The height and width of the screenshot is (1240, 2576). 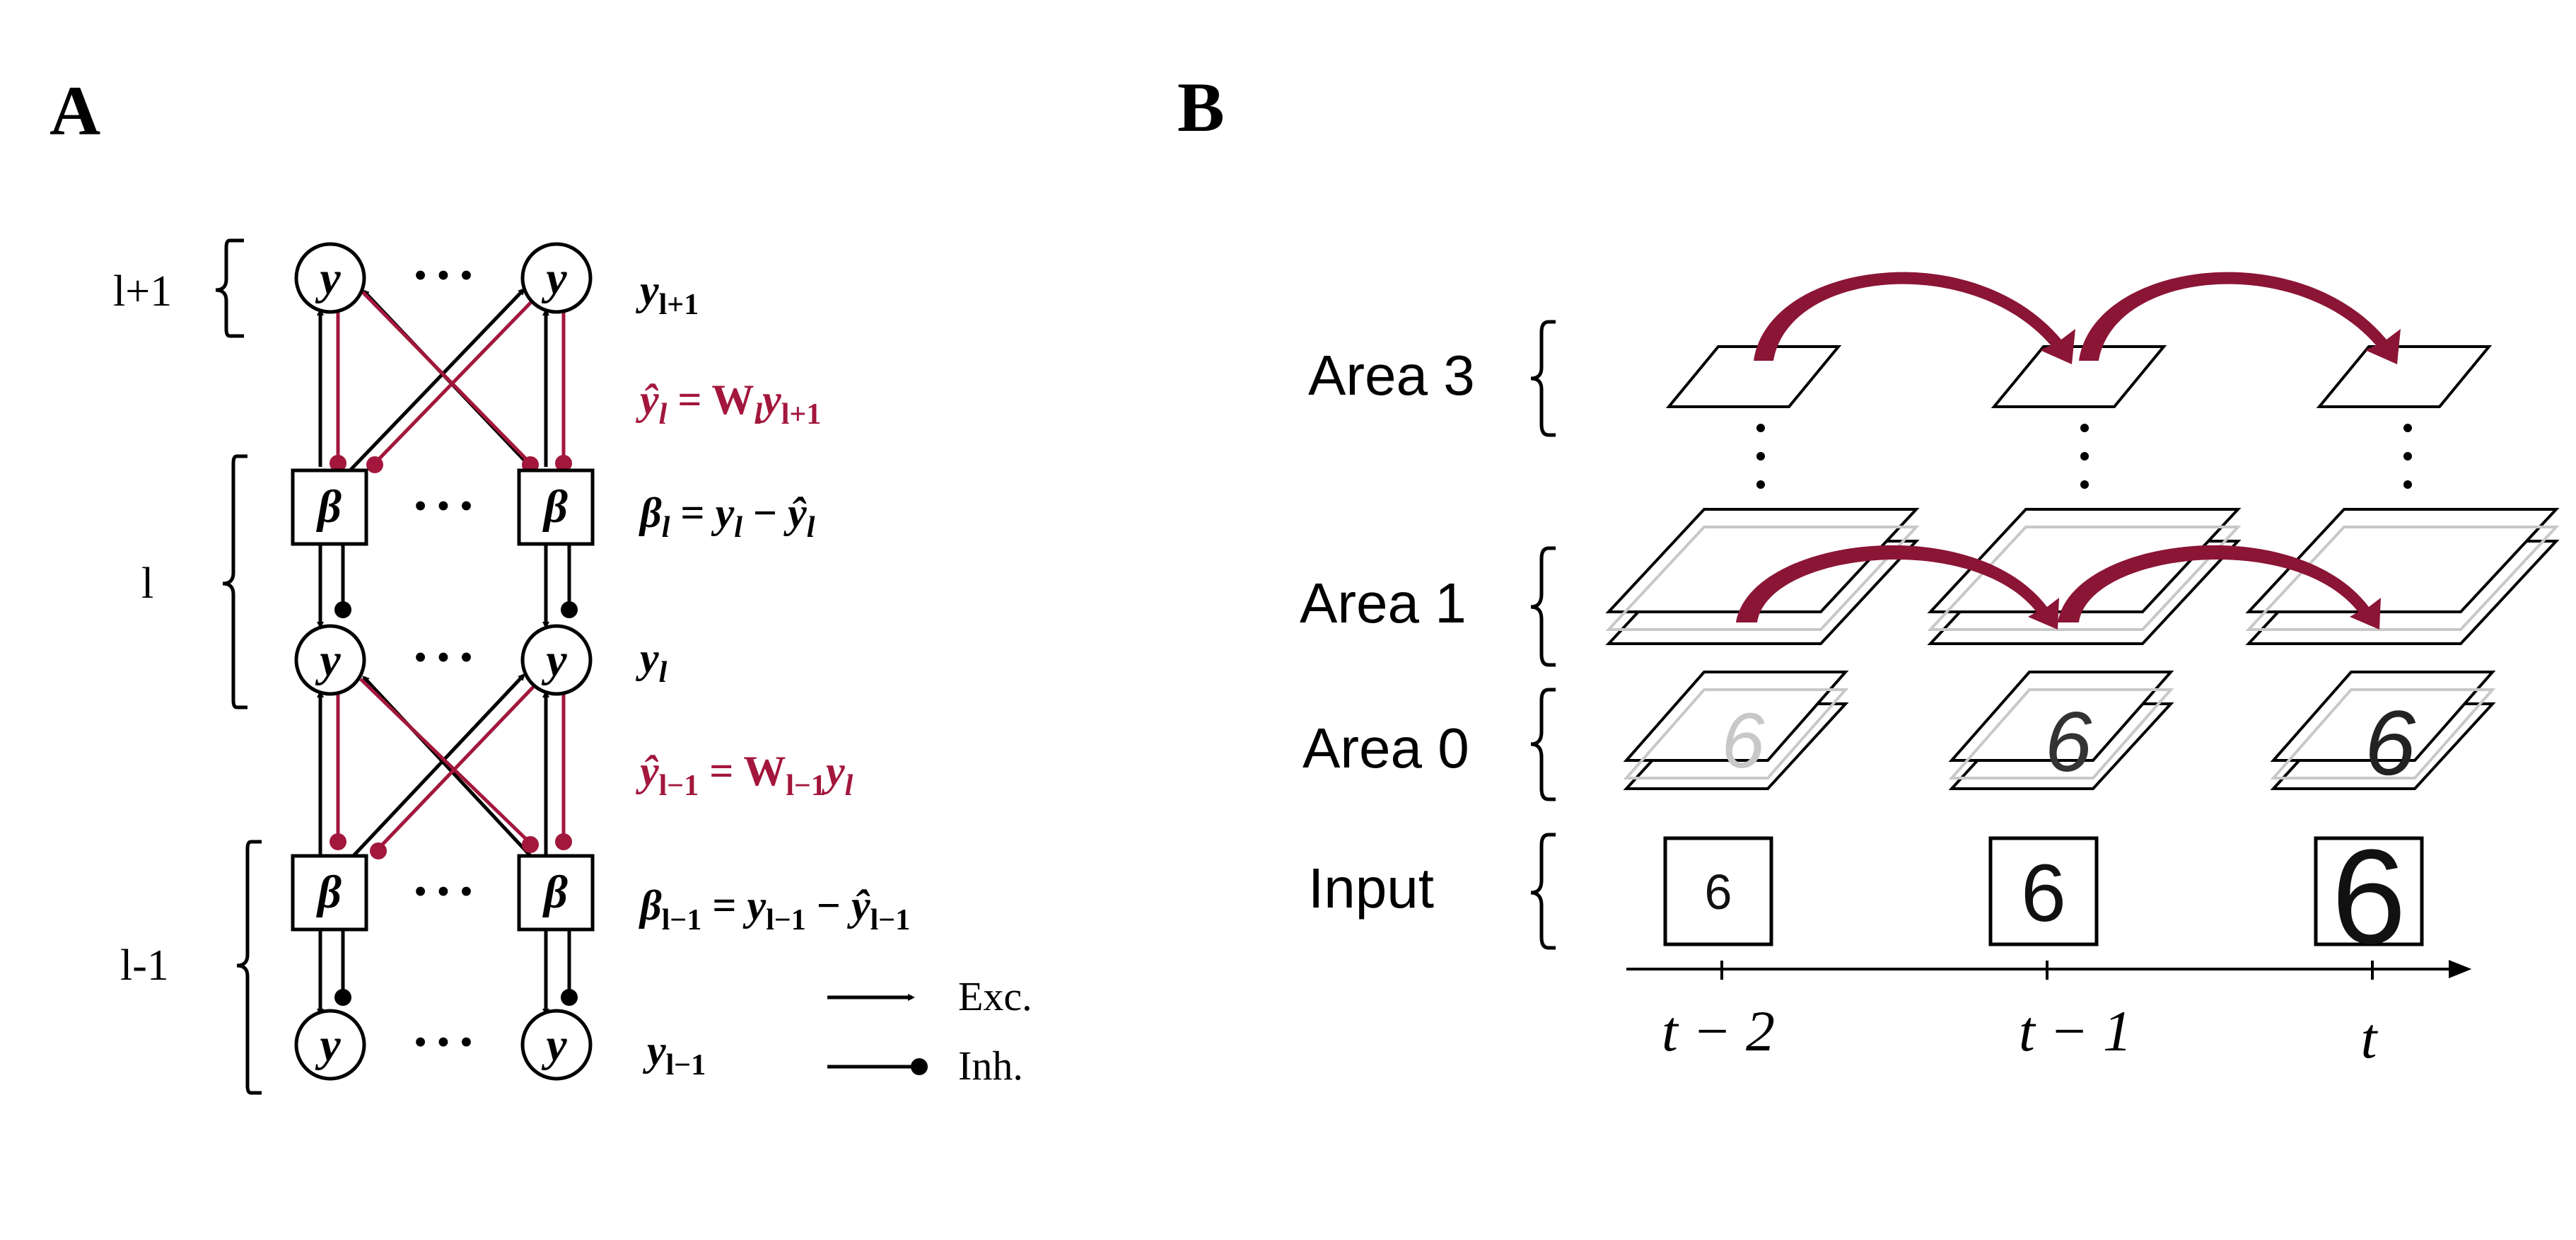 I want to click on equation-prediction-l-1: ŷl−1 = Wl−1yl, so click(x=744, y=775).